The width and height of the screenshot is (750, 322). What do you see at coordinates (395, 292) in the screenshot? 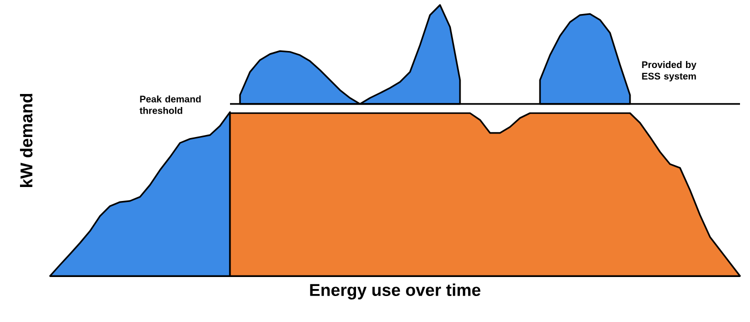
I see `x-axis-title: Energy use over time` at bounding box center [395, 292].